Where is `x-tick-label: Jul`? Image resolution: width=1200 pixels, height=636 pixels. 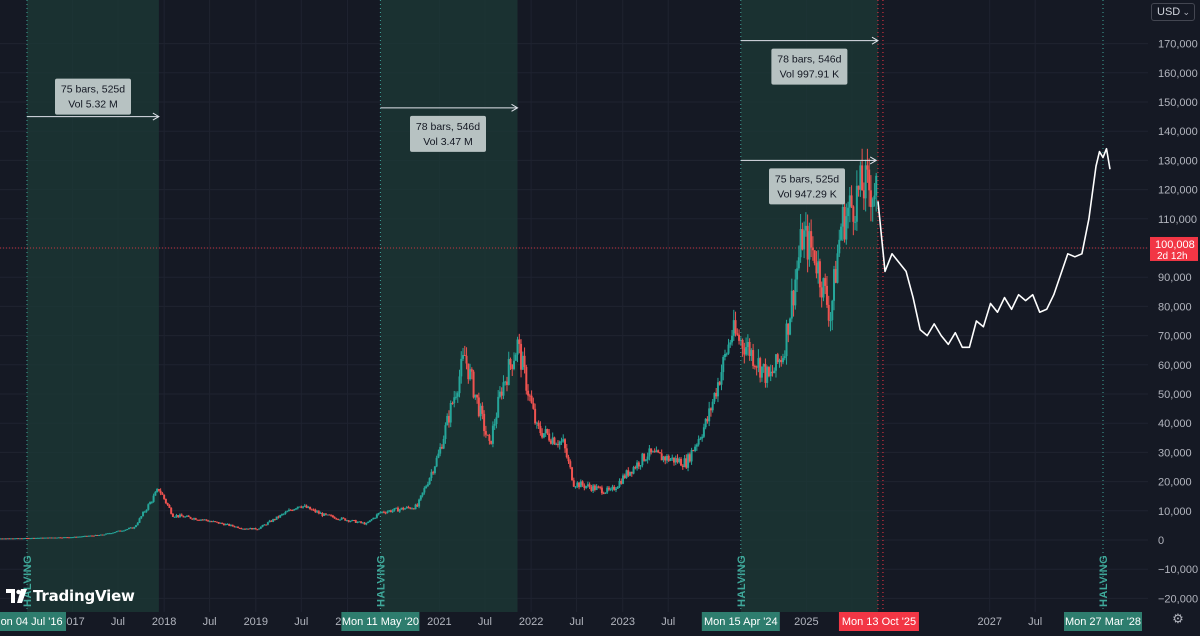 x-tick-label: Jul is located at coordinates (118, 622).